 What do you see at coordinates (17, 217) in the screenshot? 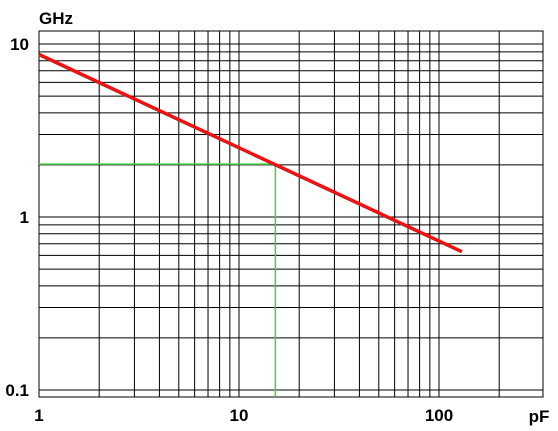
I see `y-tick-labels: 0.1 1 10` at bounding box center [17, 217].